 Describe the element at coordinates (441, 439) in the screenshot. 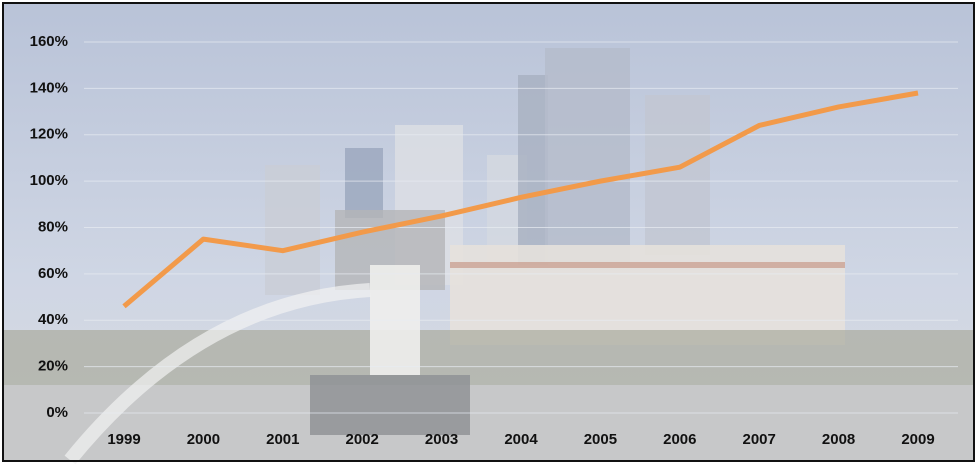

I see `x-tick-label: 2003` at that location.